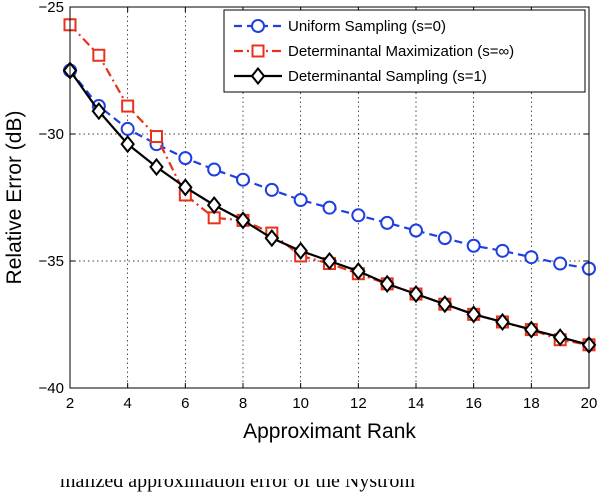 The image size is (598, 498). Describe the element at coordinates (51, 134) in the screenshot. I see `y-tick-label: −30` at that location.